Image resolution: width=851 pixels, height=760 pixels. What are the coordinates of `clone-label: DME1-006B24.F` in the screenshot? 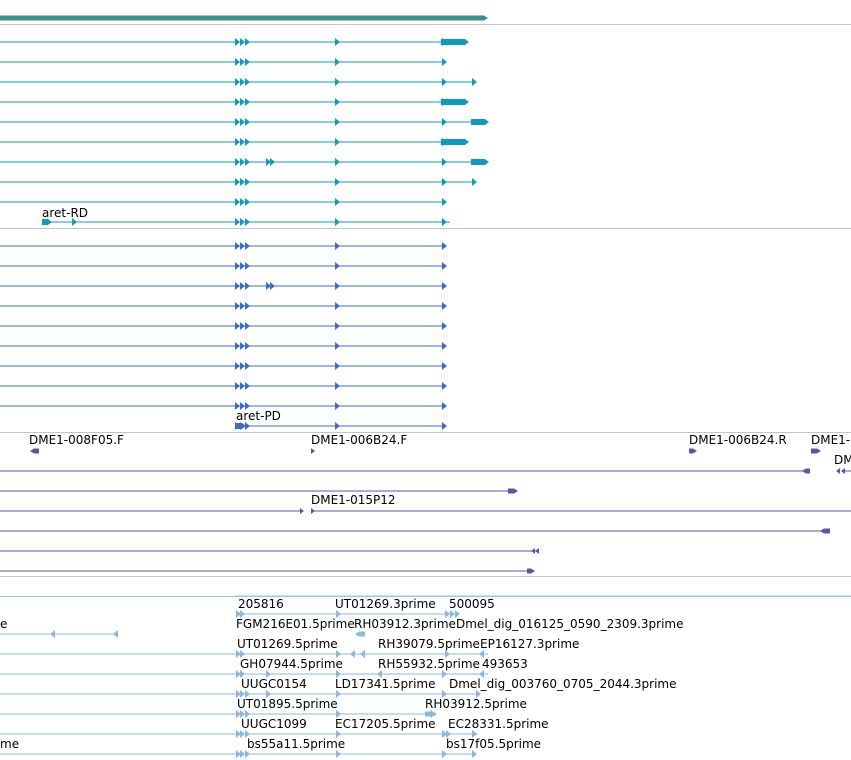 It's located at (359, 440).